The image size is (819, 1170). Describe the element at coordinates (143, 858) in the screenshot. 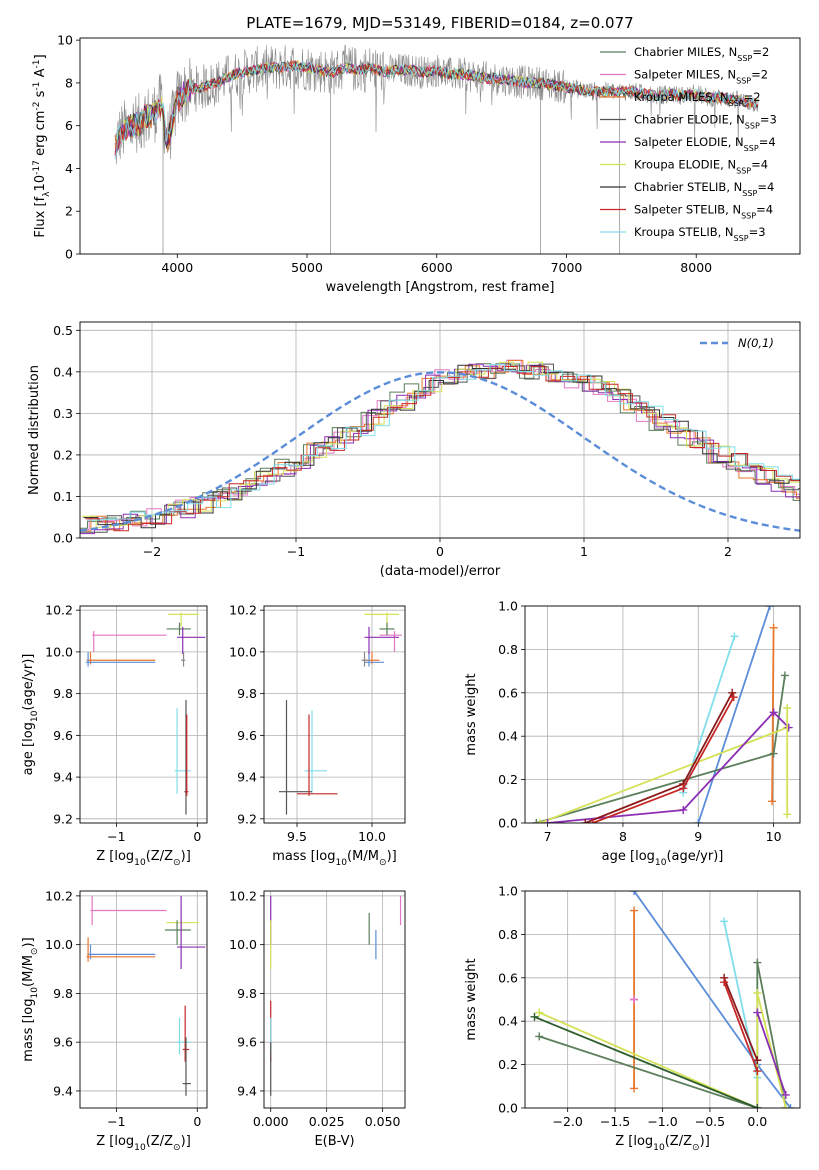

I see `age-vs-metallicity-panel-xlabel: Z [log10(Z/Z⊙)]` at that location.